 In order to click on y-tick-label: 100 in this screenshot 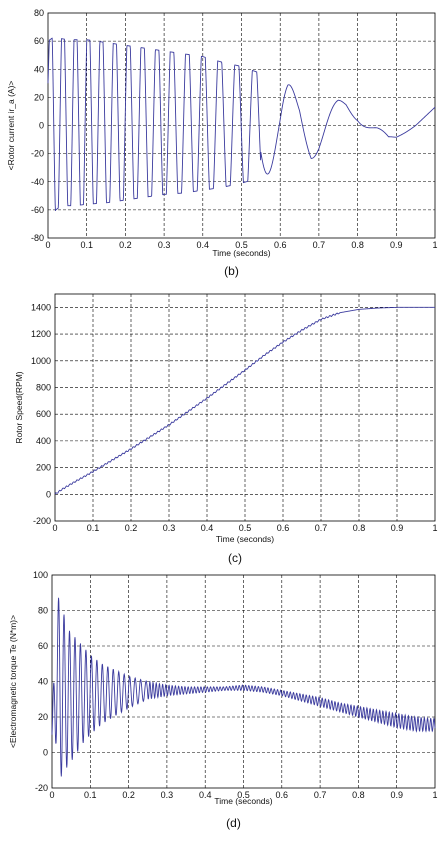, I will do `click(40, 575)`.